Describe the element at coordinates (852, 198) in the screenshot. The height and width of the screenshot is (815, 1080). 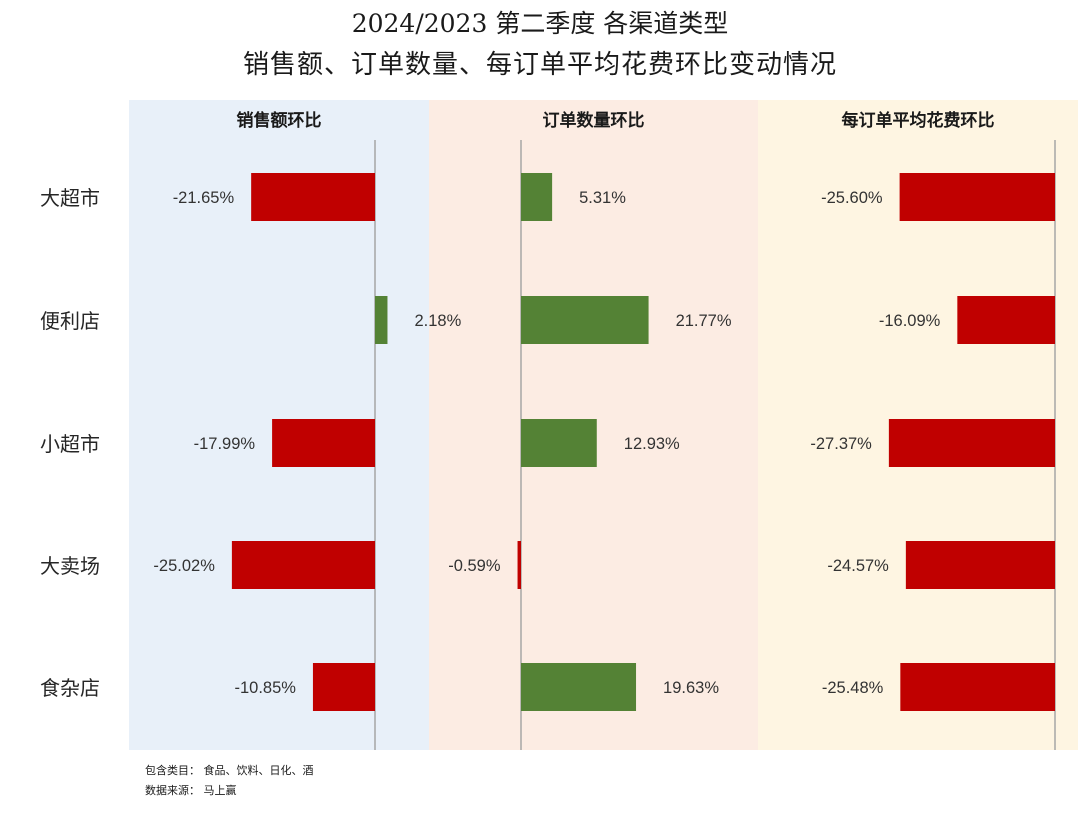
I see `data-label: -25.60%` at that location.